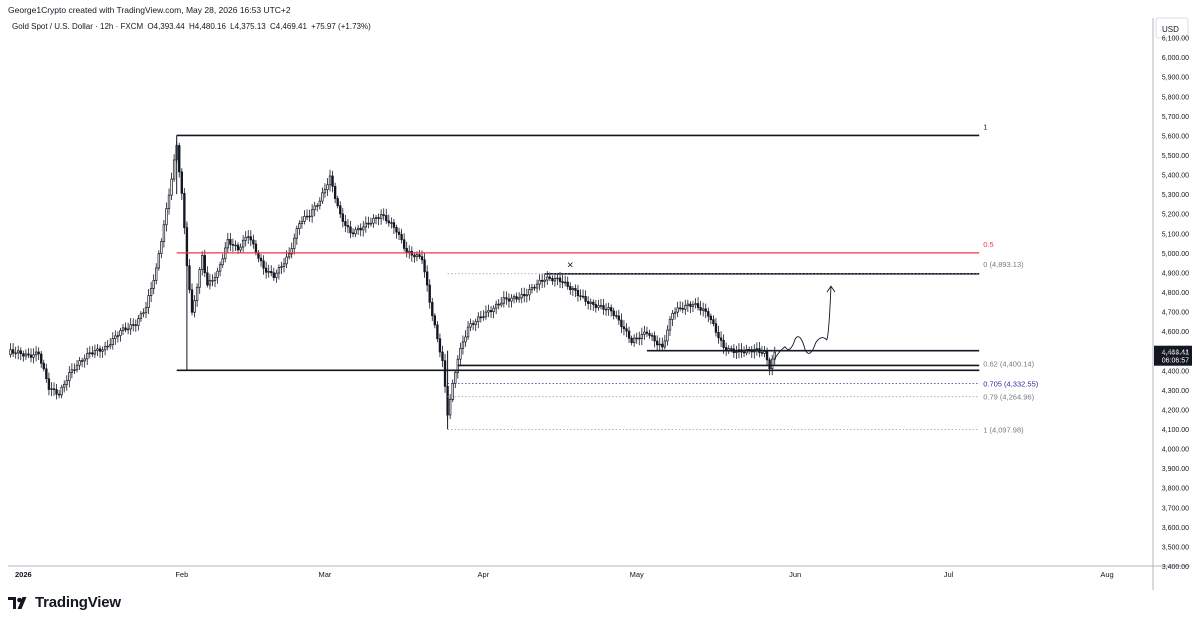 Image resolution: width=1200 pixels, height=622 pixels. Describe the element at coordinates (1175, 371) in the screenshot. I see `price-tick-label: 4,400.00` at that location.